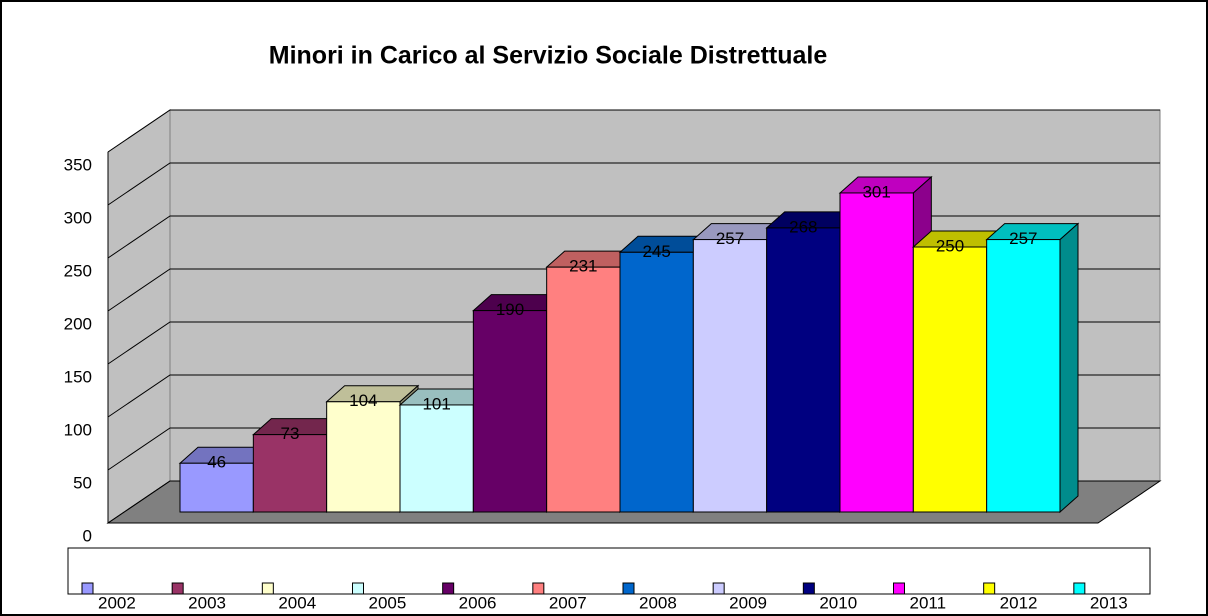  Describe the element at coordinates (1019, 602) in the screenshot. I see `legend-label: 2012` at that location.